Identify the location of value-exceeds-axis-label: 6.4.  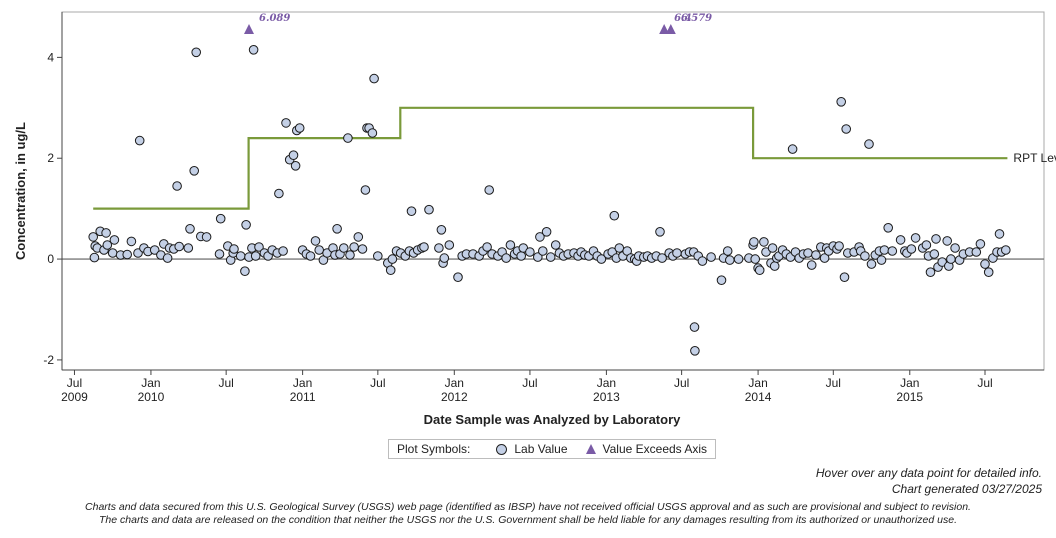
(682, 18).